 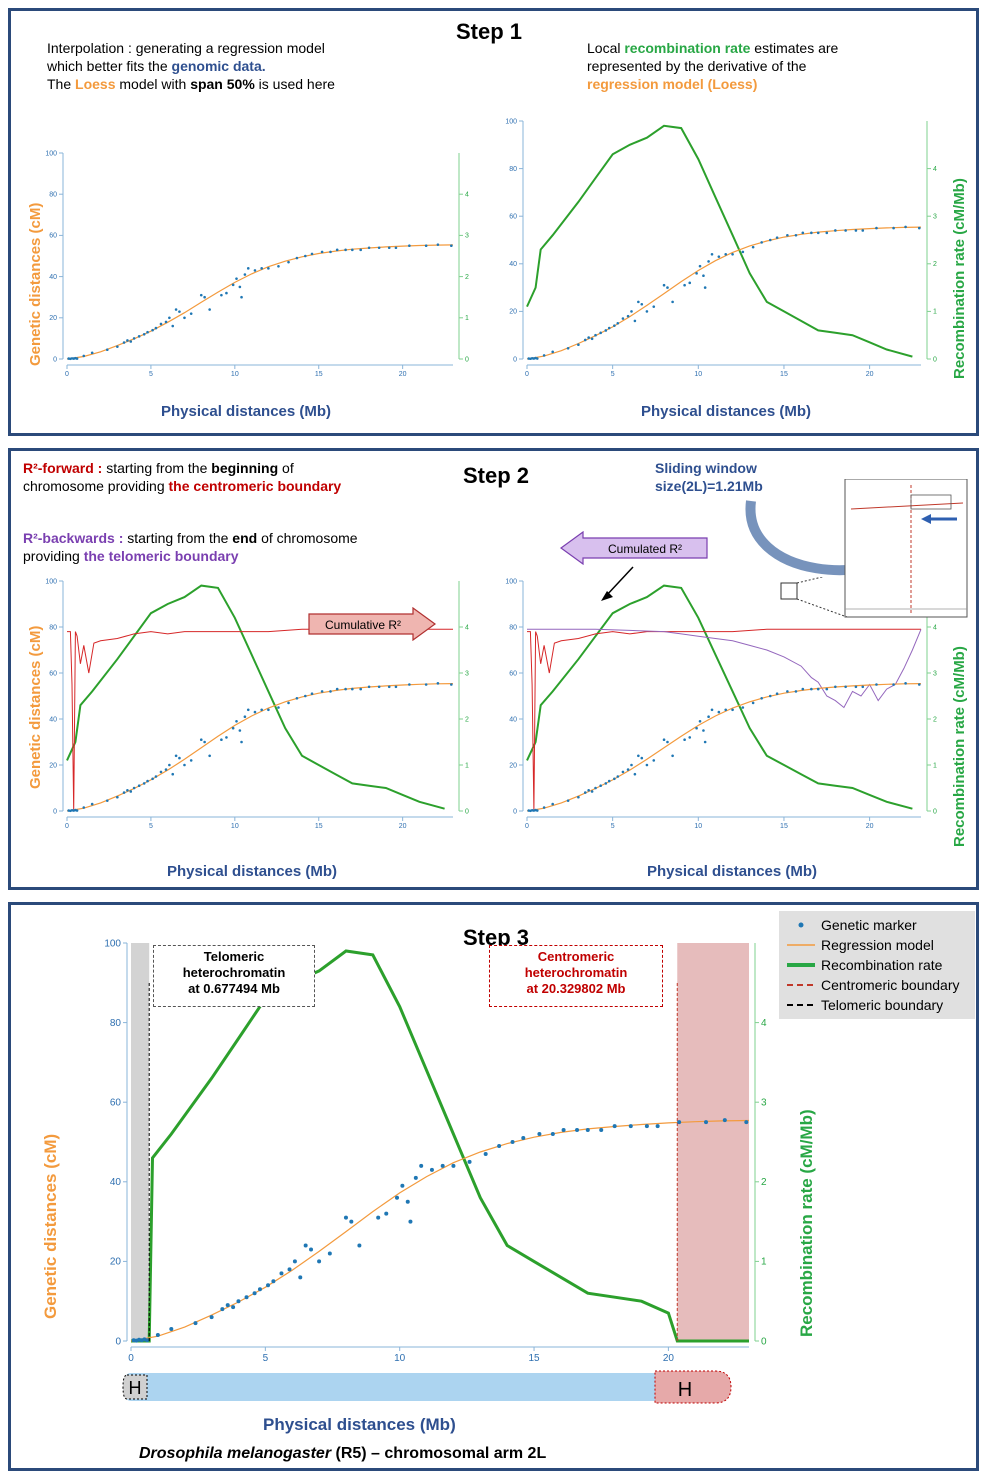 What do you see at coordinates (245, 468) in the screenshot?
I see `note-highlight: beginning` at bounding box center [245, 468].